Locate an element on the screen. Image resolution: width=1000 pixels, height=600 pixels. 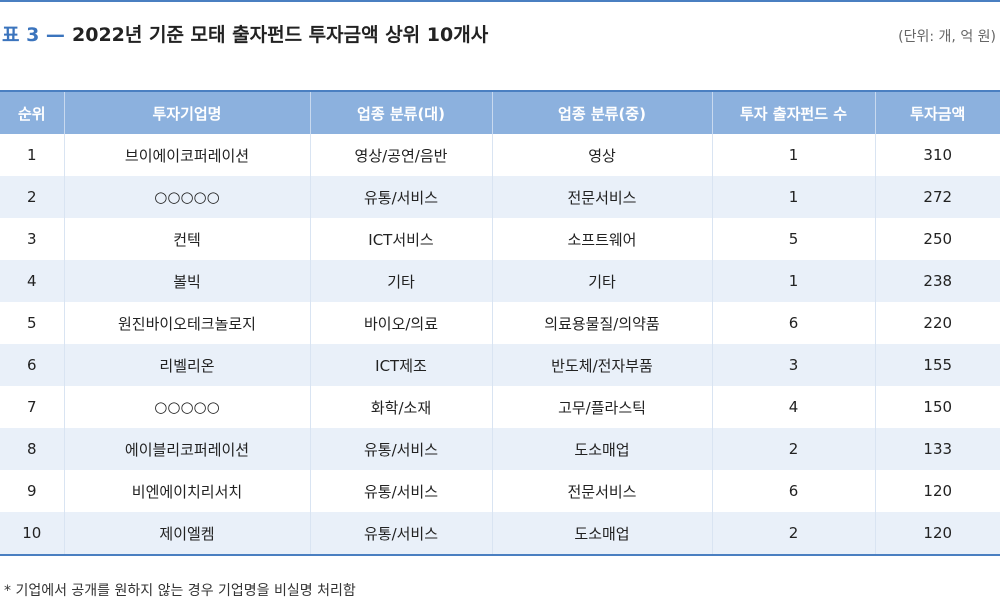
table-row: 6 리벨리온 ICT제조 반도체/전자부품 3 155 is located at coordinates (500, 365).